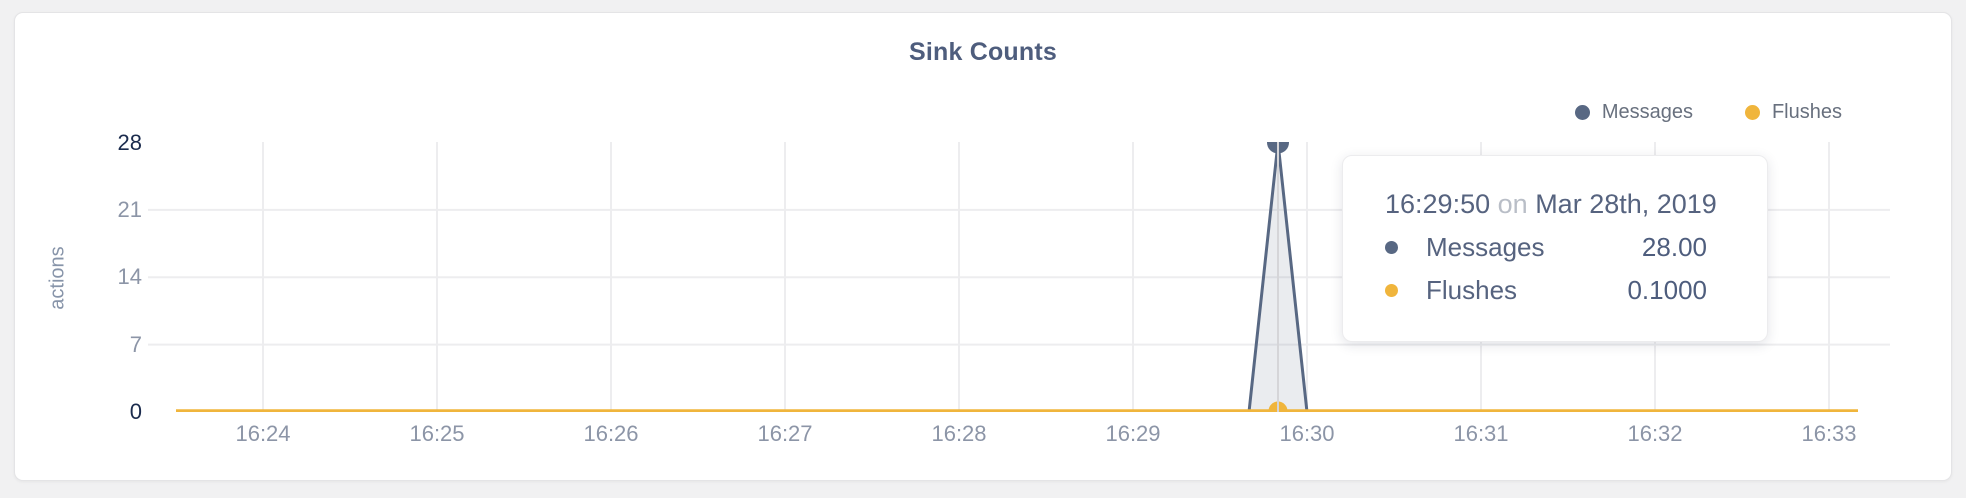  Describe the element at coordinates (135, 344) in the screenshot. I see `y-tick-7: 7` at that location.